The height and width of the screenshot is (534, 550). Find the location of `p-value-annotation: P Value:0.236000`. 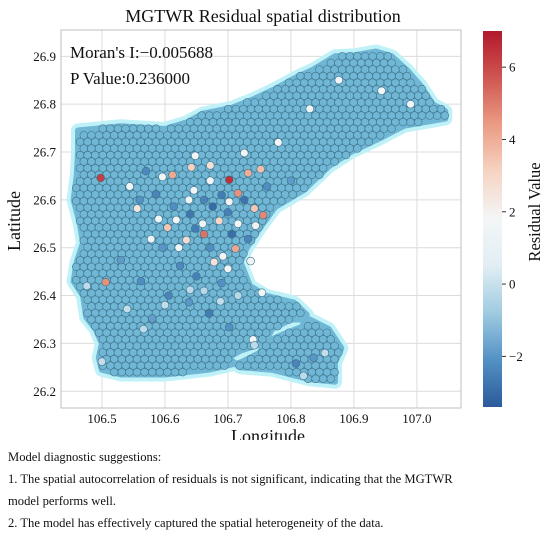

p-value-annotation: P Value:0.236000 is located at coordinates (130, 78).